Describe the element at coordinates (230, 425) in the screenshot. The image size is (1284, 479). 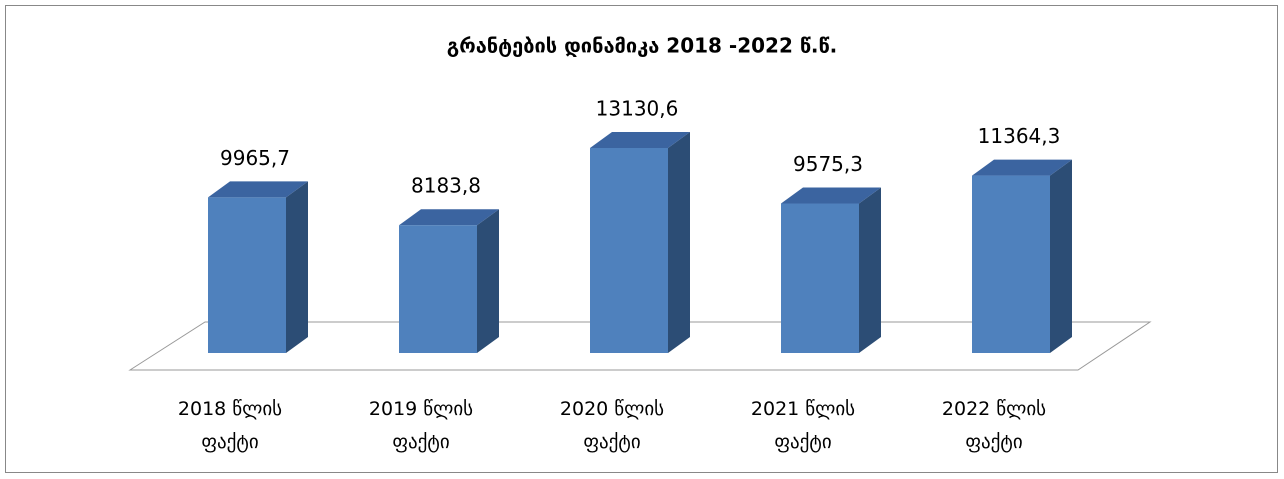
I see `x-tick-label: 2018 წლის ფაქტი` at that location.